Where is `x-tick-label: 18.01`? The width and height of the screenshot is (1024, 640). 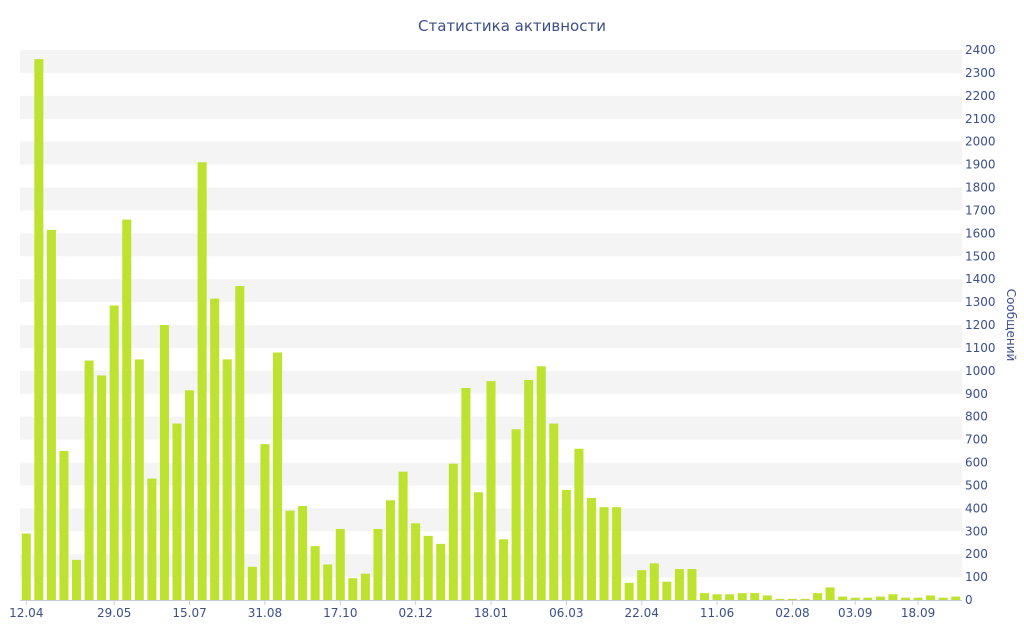 x-tick-label: 18.01 is located at coordinates (491, 613).